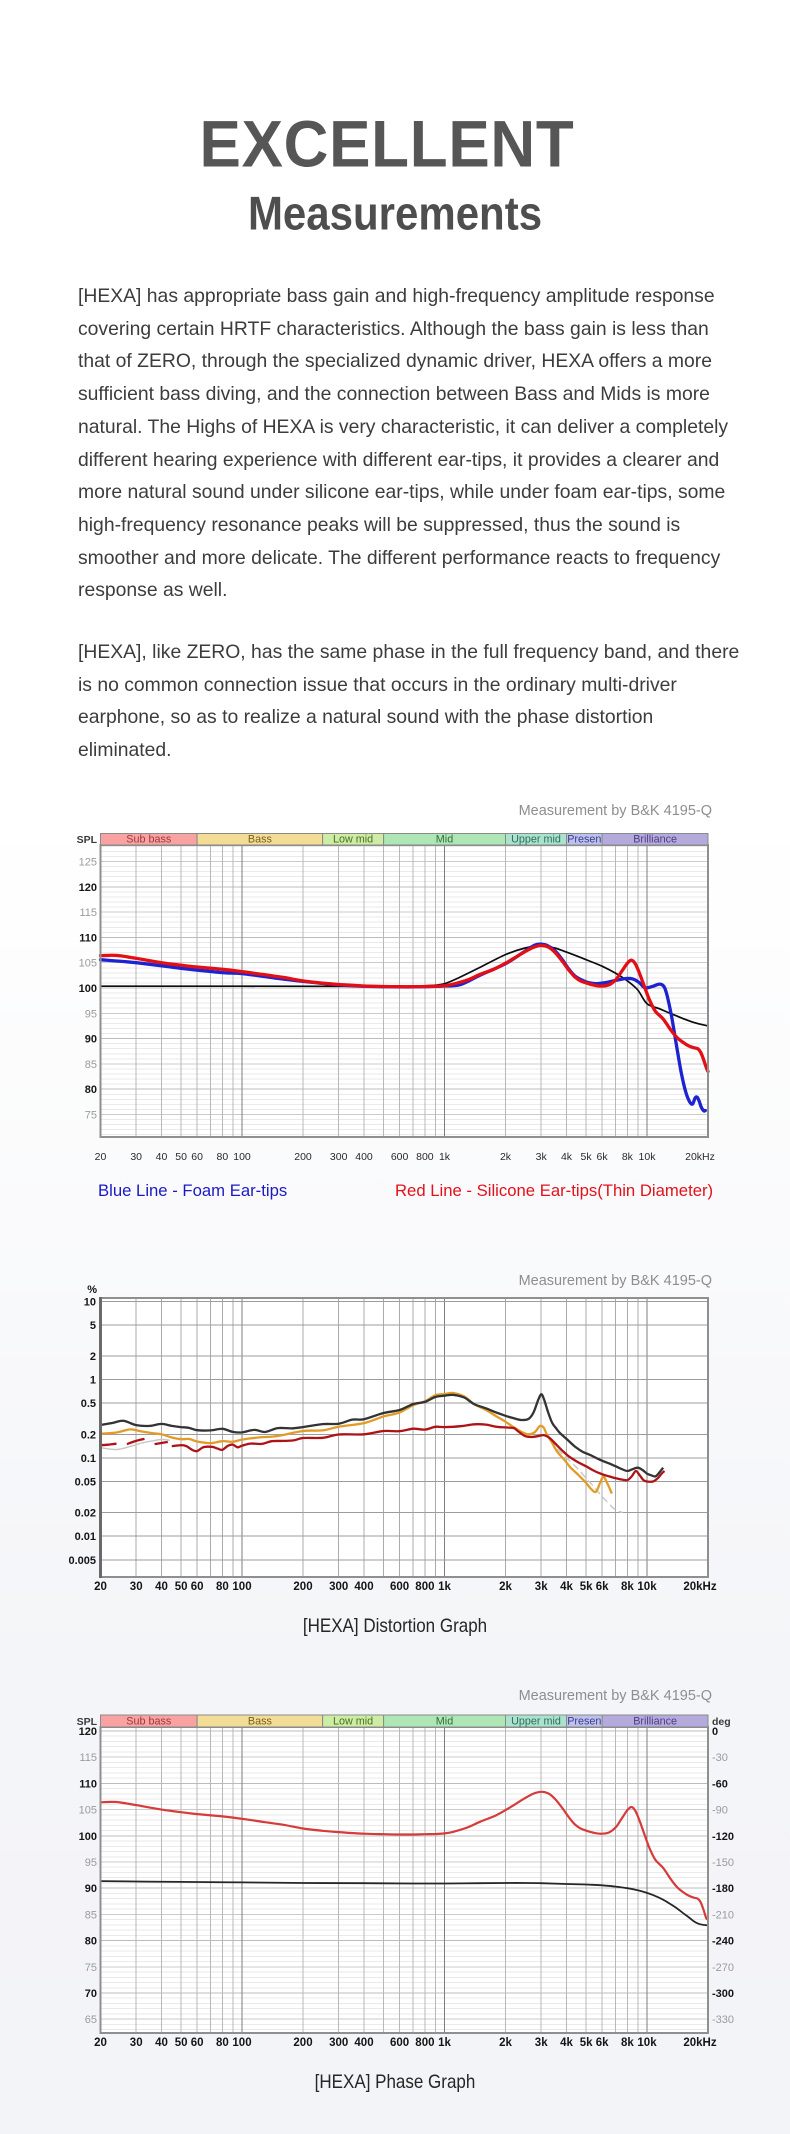  I want to click on svg-text: -330, so click(723, 2020).